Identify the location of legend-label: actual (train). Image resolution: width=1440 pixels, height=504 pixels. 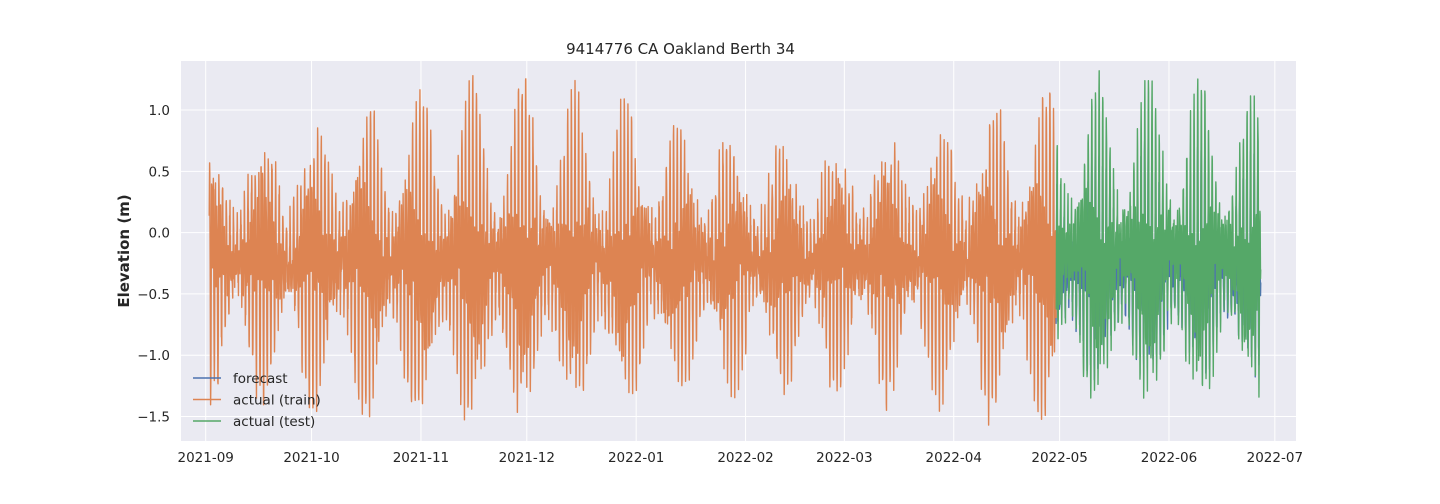
(277, 401).